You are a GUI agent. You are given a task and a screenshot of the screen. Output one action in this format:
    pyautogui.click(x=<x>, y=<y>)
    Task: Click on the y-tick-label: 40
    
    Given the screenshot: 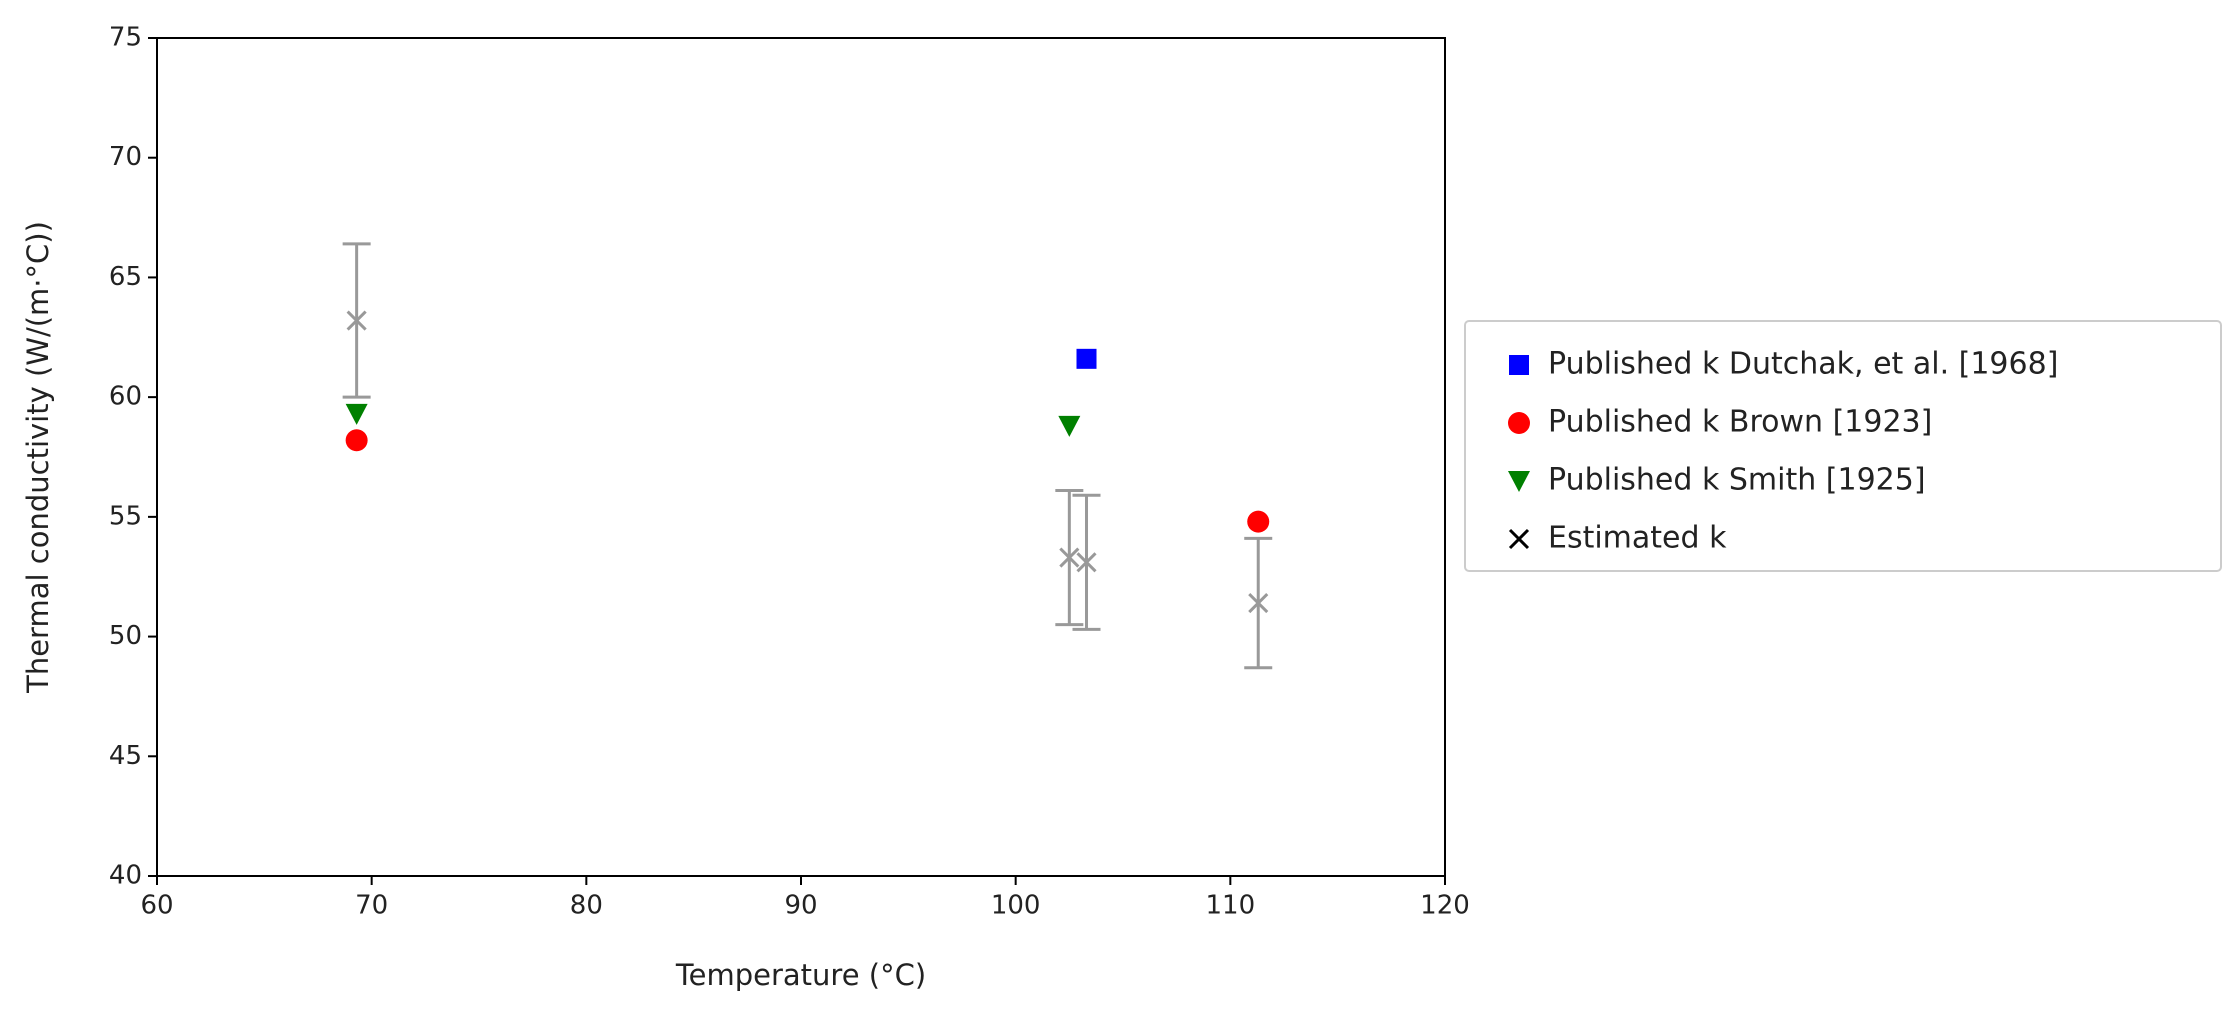 What is the action you would take?
    pyautogui.click(x=125, y=876)
    